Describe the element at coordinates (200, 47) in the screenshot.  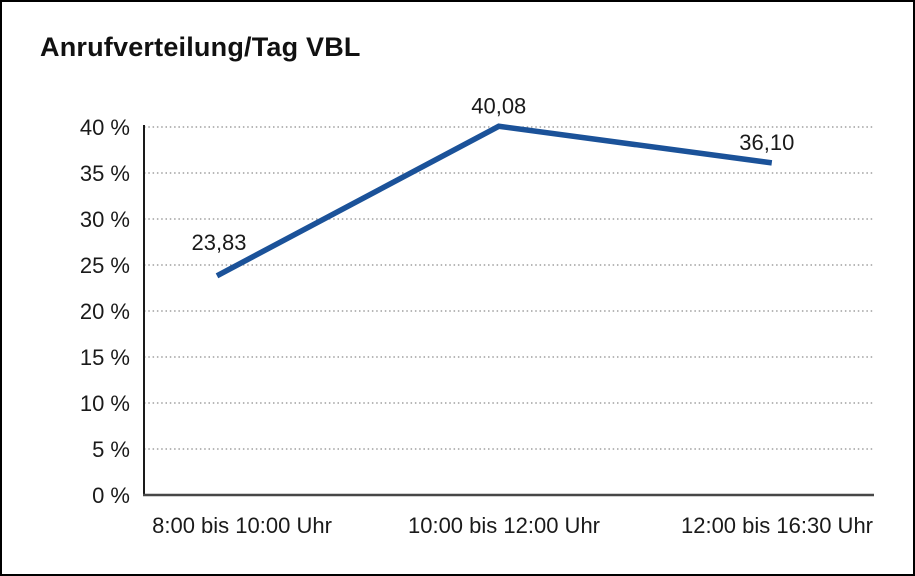
I see `chart-title: Anrufverteilung/Tag VBL` at that location.